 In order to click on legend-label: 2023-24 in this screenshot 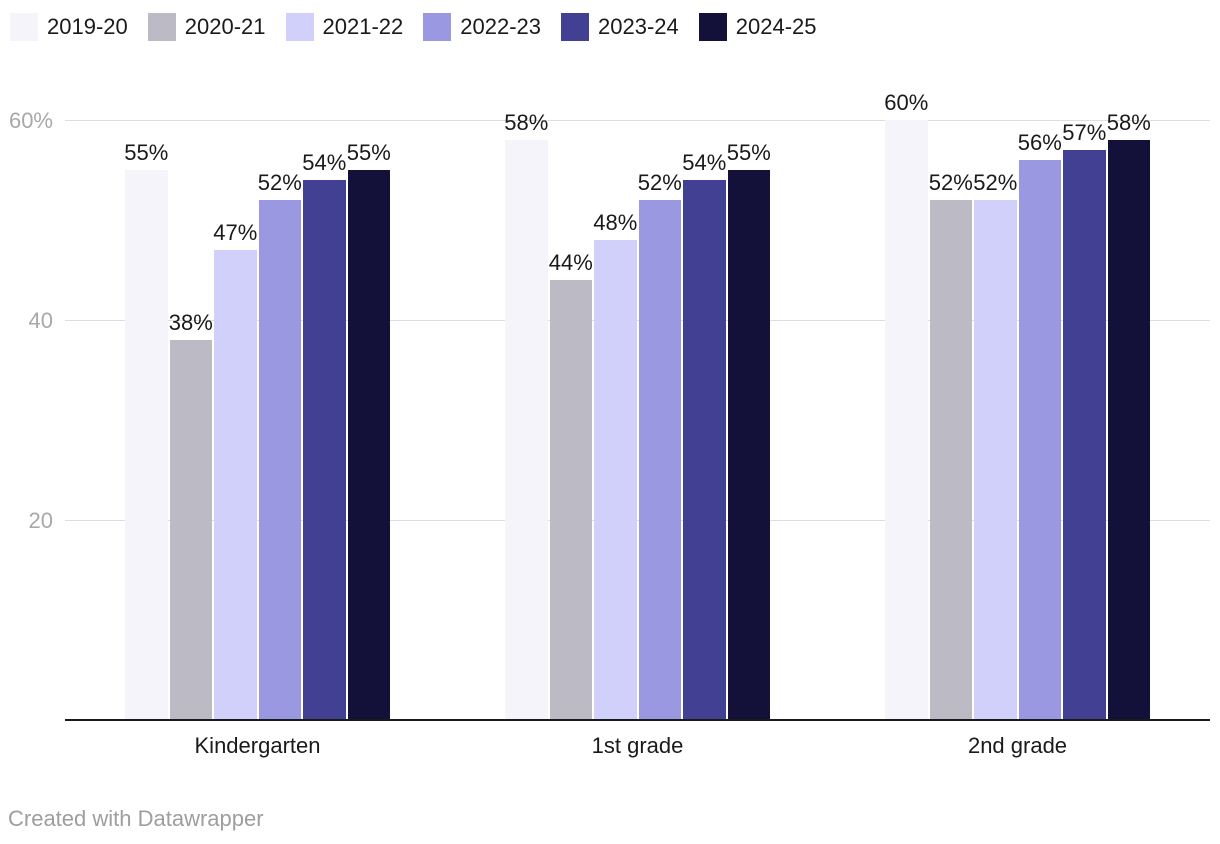, I will do `click(638, 26)`.